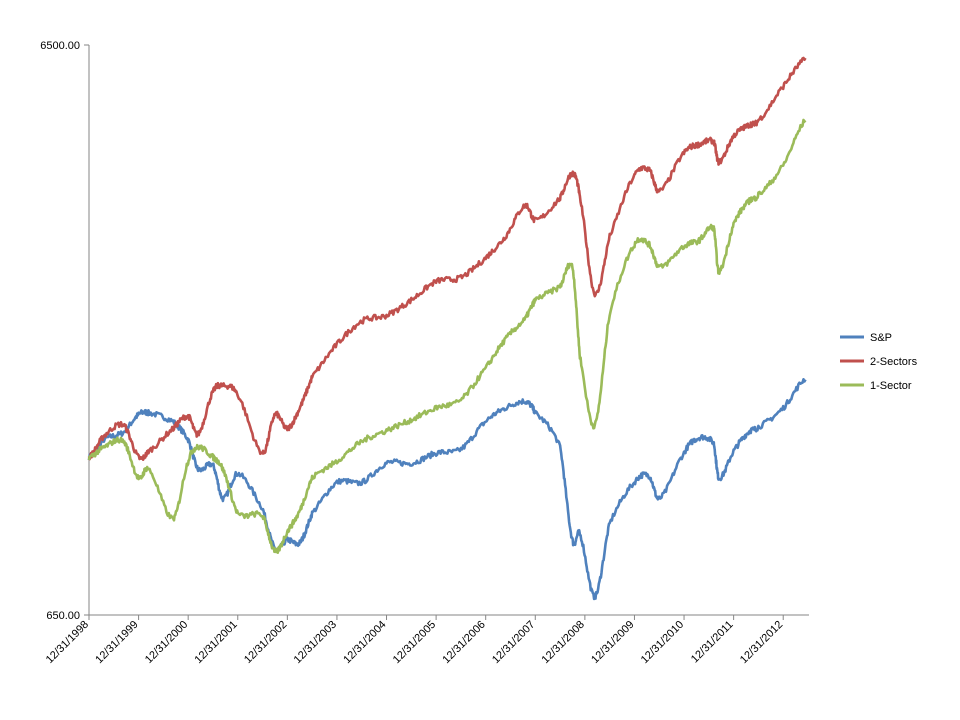 The height and width of the screenshot is (720, 960). Describe the element at coordinates (116, 642) in the screenshot. I see `x-tick-label: 12/31/1999` at that location.